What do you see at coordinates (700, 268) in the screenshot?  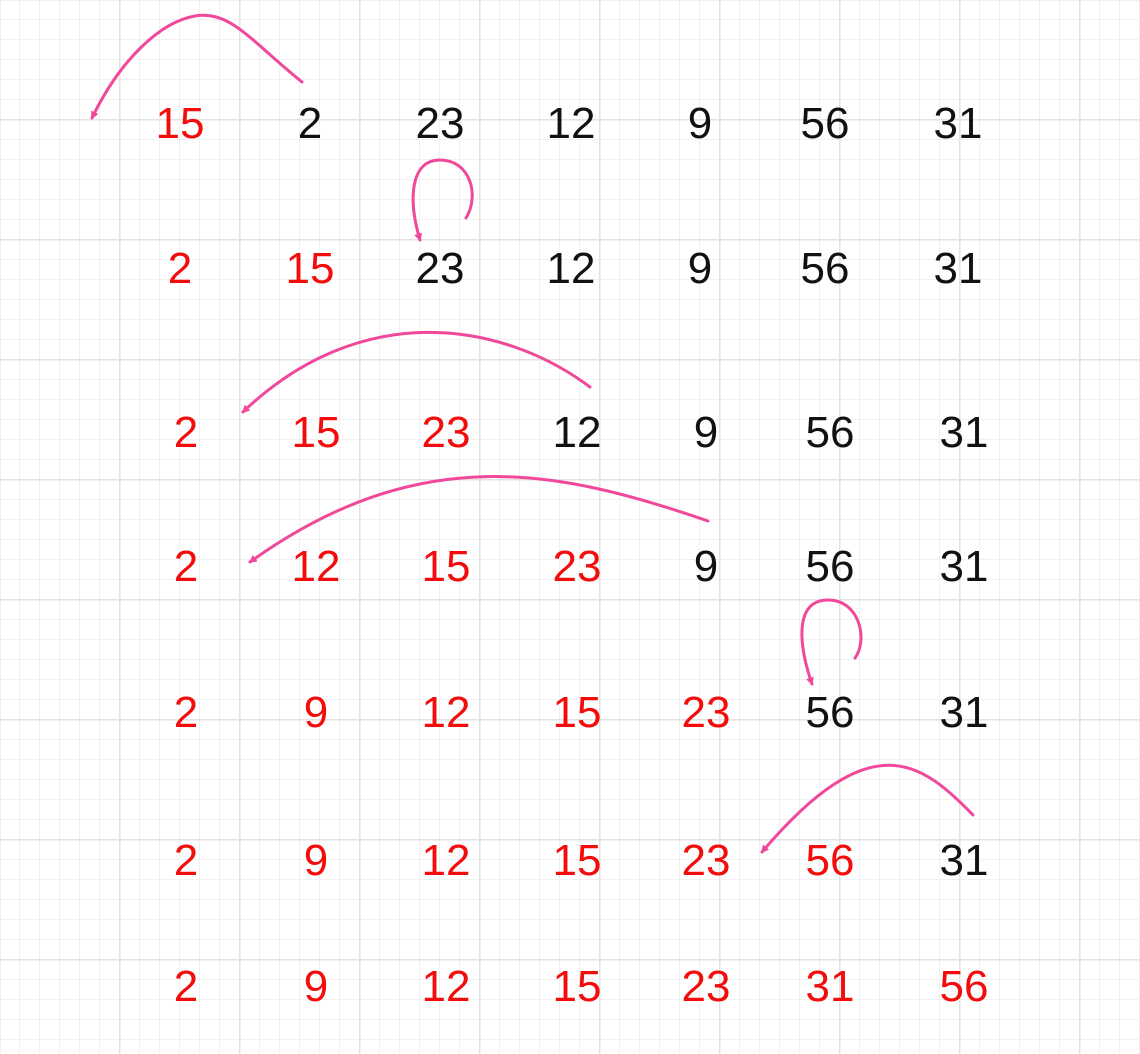 I see `cell-r2-c5: 9` at bounding box center [700, 268].